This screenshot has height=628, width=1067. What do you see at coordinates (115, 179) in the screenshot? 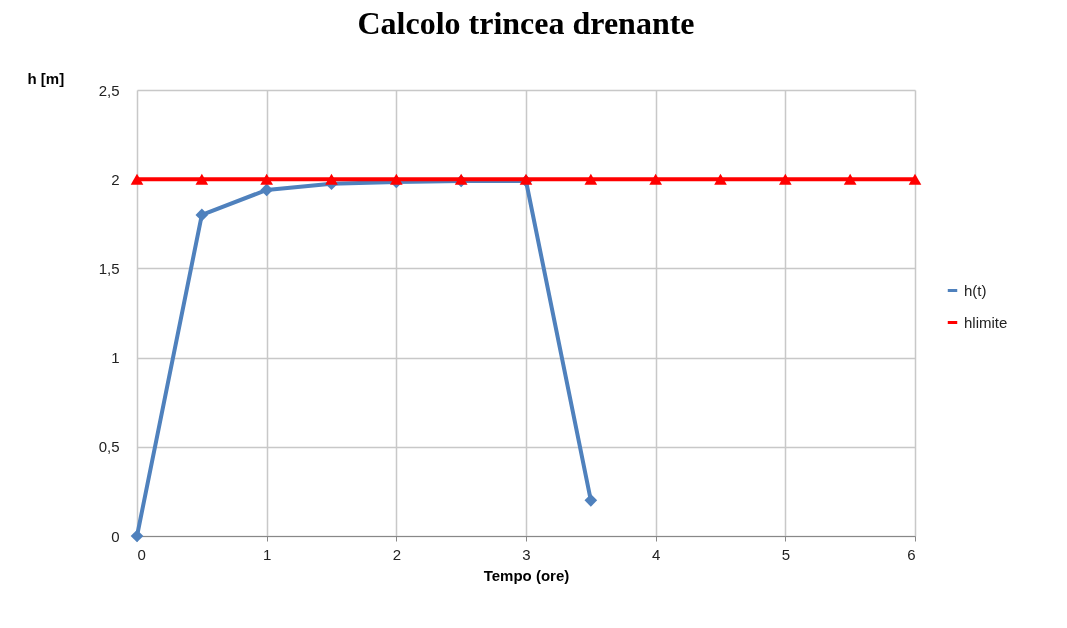
I see `y-tick-label: 2` at bounding box center [115, 179].